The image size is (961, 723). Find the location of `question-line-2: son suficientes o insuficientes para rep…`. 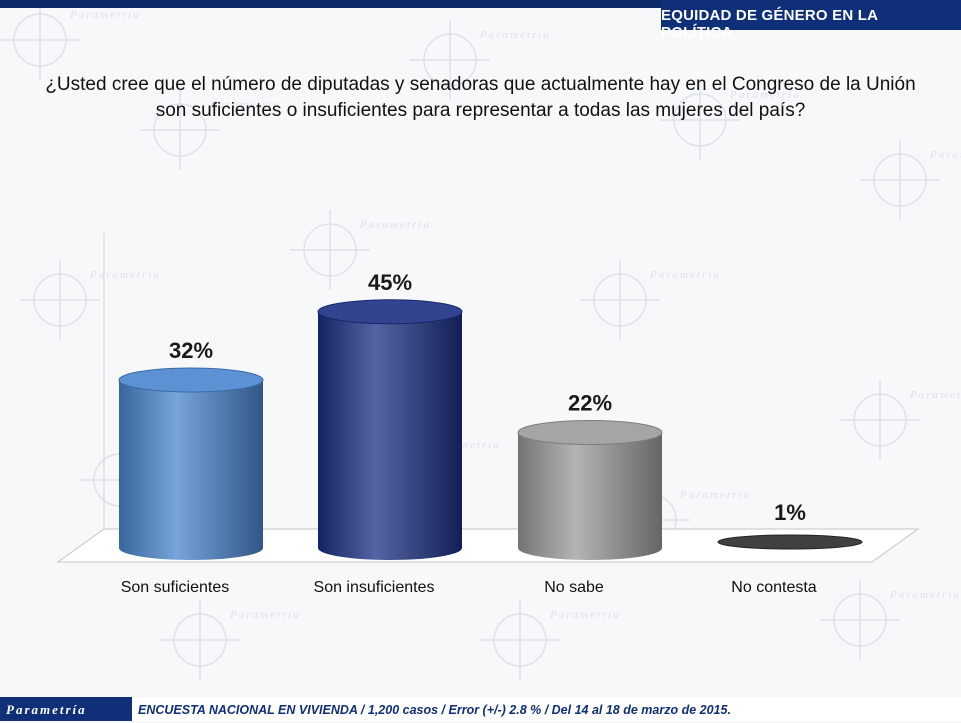

question-line-2: son suficientes o insuficientes para rep… is located at coordinates (480, 110).